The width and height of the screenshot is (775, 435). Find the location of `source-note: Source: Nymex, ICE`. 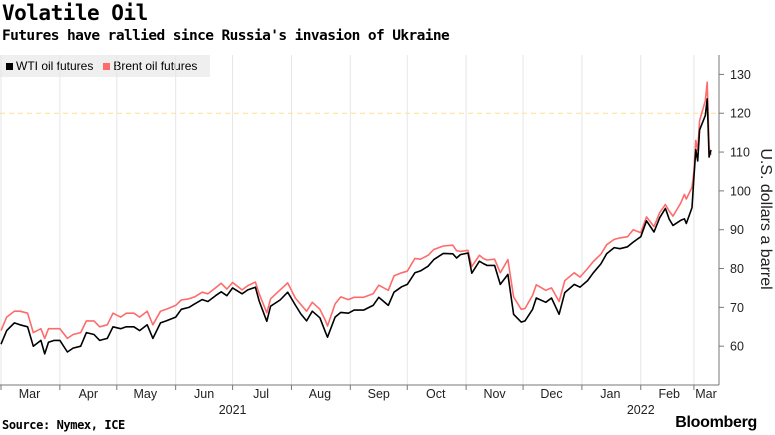

source-note: Source: Nymex, ICE is located at coordinates (63, 425).